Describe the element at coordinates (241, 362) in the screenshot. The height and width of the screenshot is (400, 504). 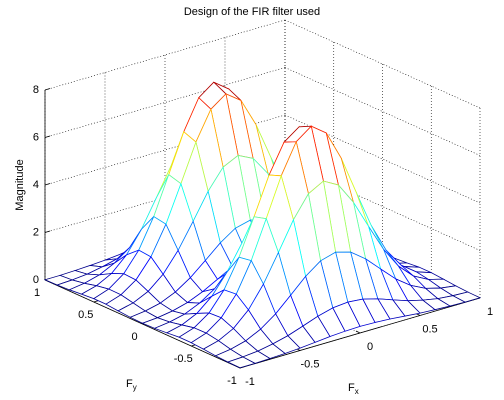
I see `mesh-cell` at that location.